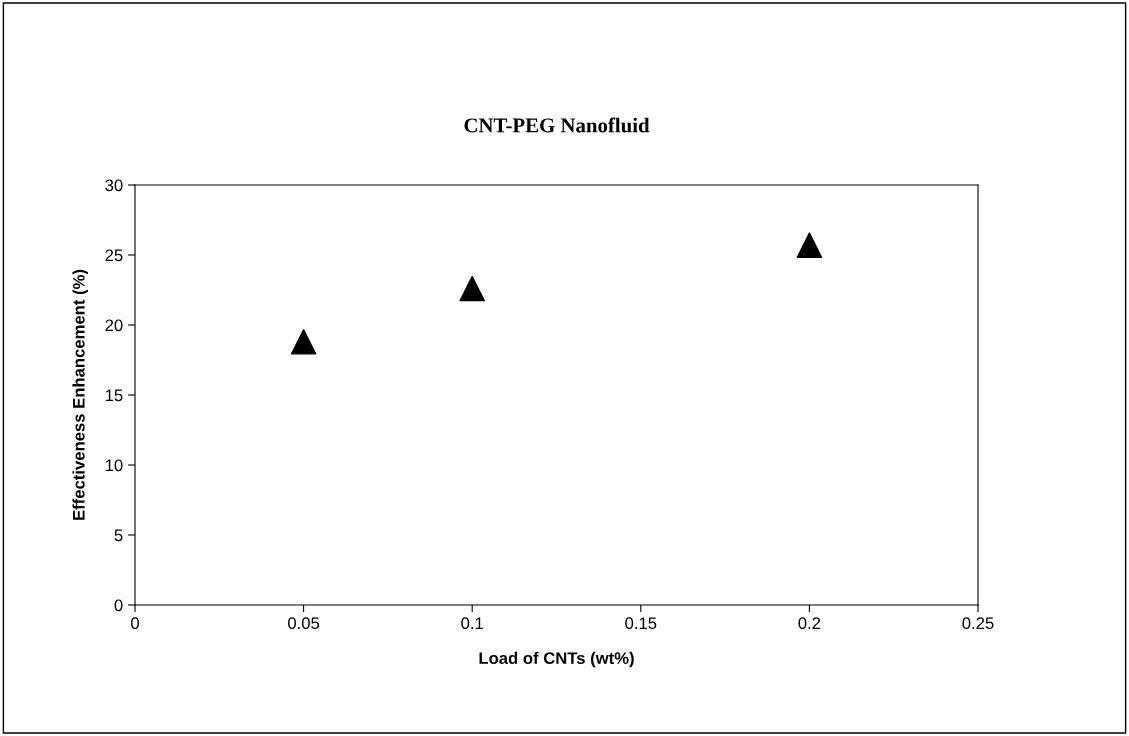 This screenshot has width=1129, height=736. Describe the element at coordinates (472, 623) in the screenshot. I see `x-tick-label: 0.1` at that location.